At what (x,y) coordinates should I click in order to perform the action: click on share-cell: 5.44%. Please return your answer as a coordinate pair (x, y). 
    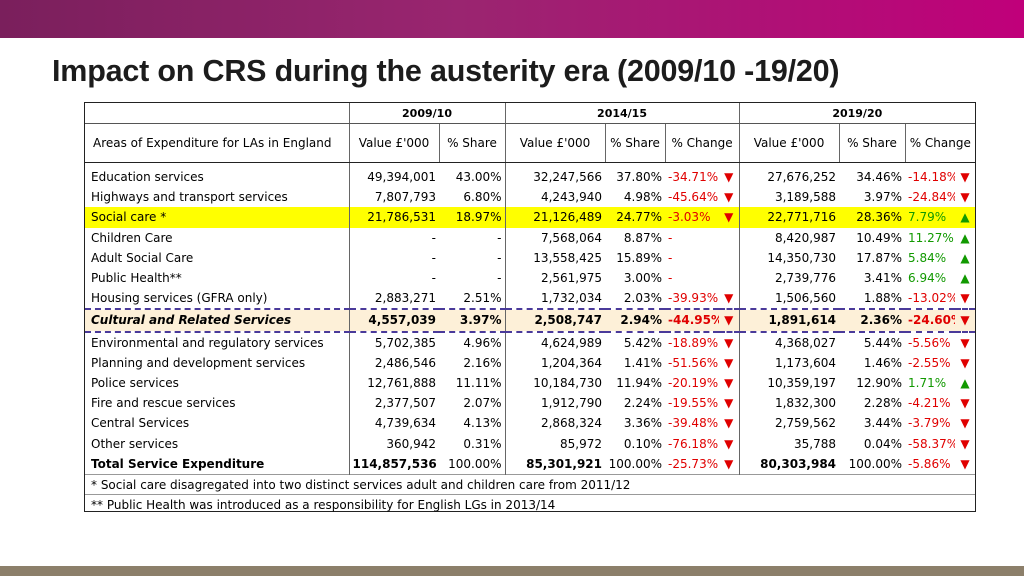
    Looking at the image, I should click on (883, 342).